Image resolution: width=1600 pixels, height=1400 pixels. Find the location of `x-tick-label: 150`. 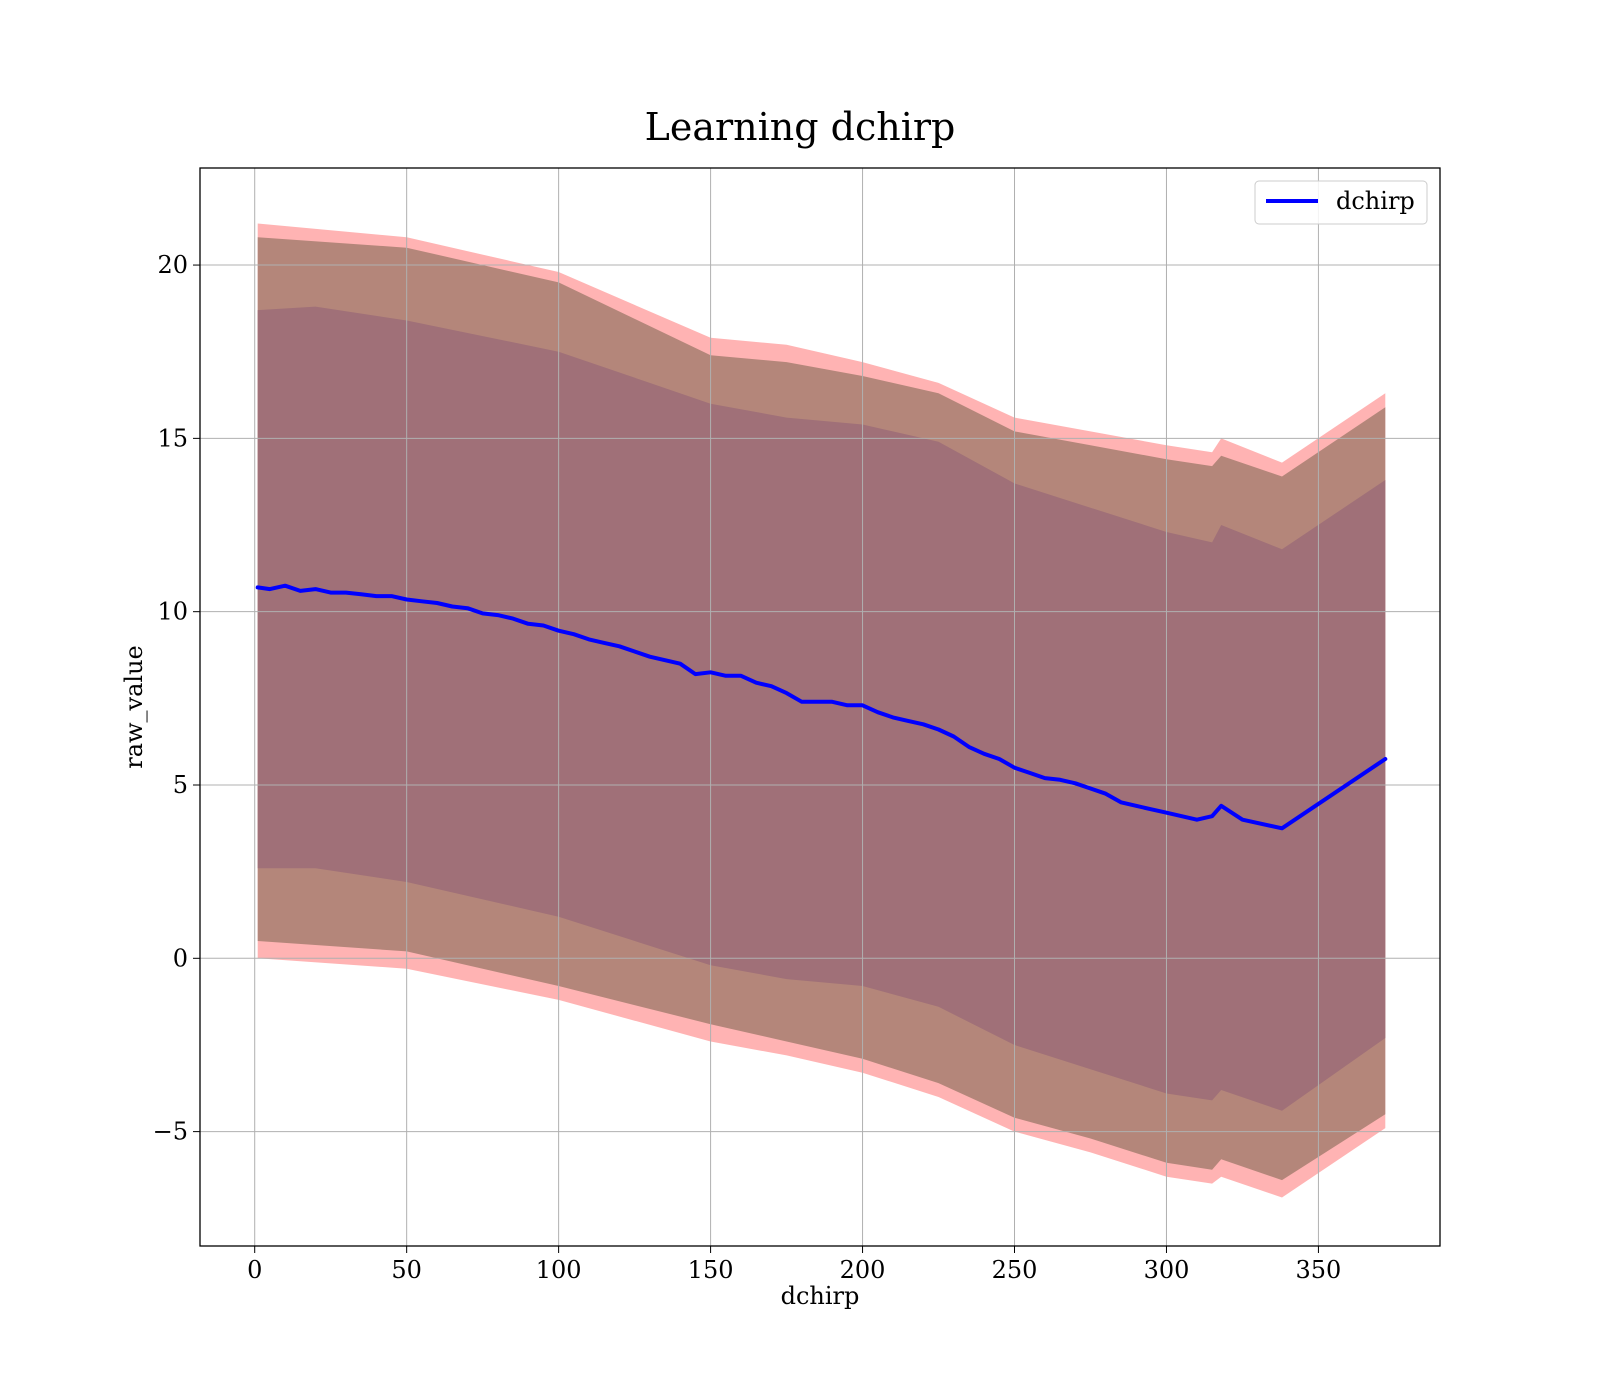

x-tick-label: 150 is located at coordinates (711, 1270).